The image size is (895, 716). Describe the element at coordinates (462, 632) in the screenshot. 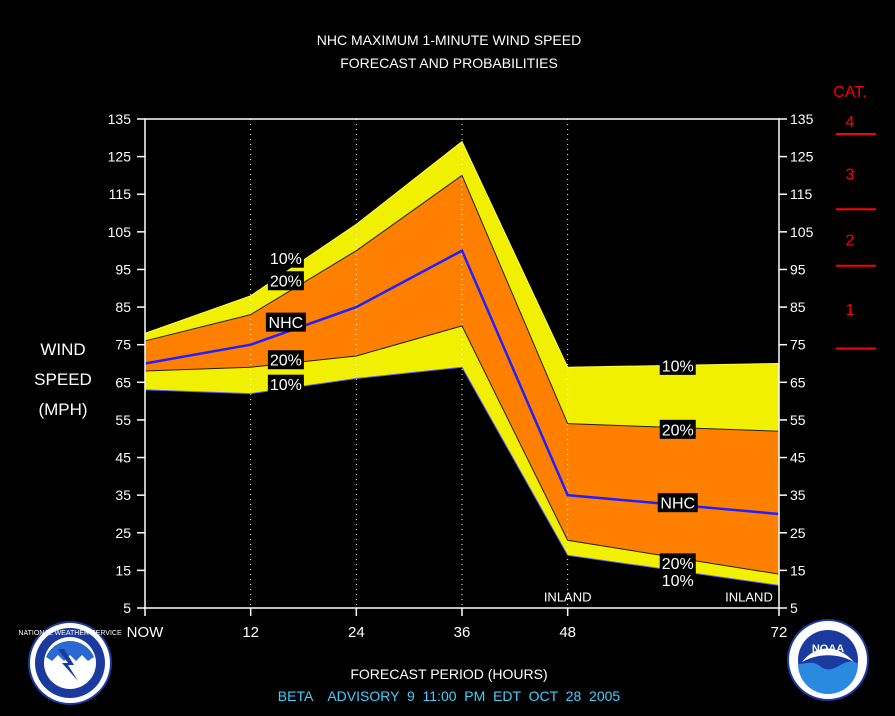

I see `x-tick-label-36: 36` at that location.